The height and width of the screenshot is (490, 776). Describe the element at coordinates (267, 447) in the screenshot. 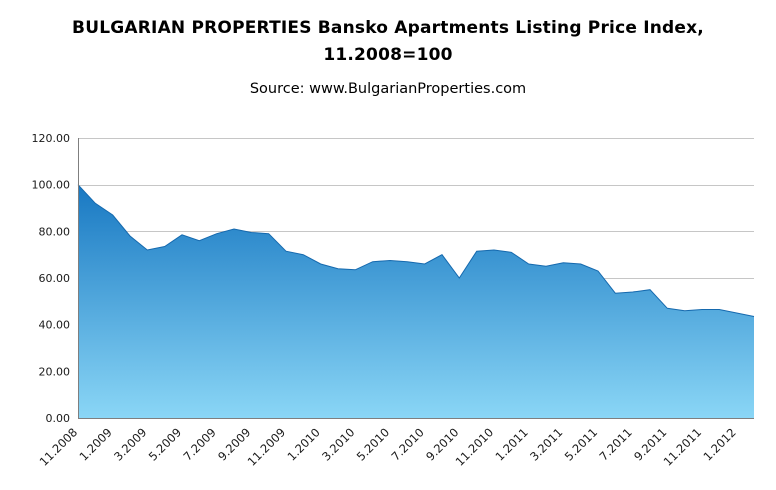

I see `x-axis-tick-label: 11.2009` at that location.